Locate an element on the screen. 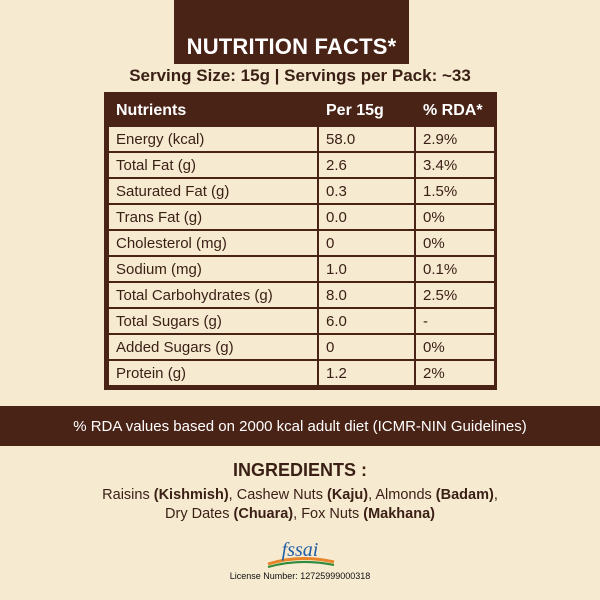 The height and width of the screenshot is (600, 600). table-row: Added Sugars (g) 0 0% is located at coordinates (301, 347).